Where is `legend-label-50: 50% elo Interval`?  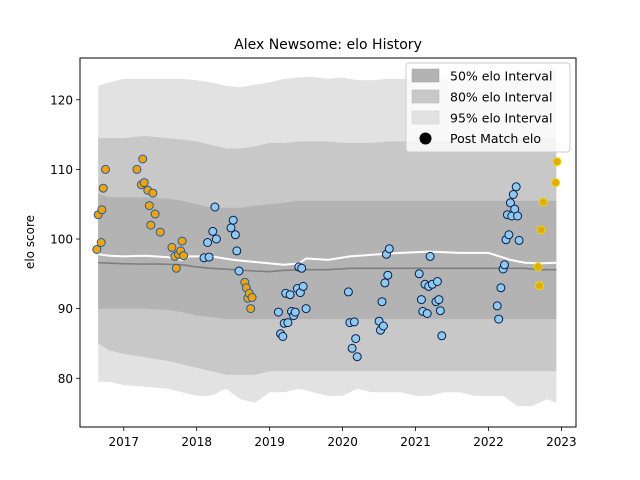
legend-label-50: 50% elo Interval is located at coordinates (501, 76).